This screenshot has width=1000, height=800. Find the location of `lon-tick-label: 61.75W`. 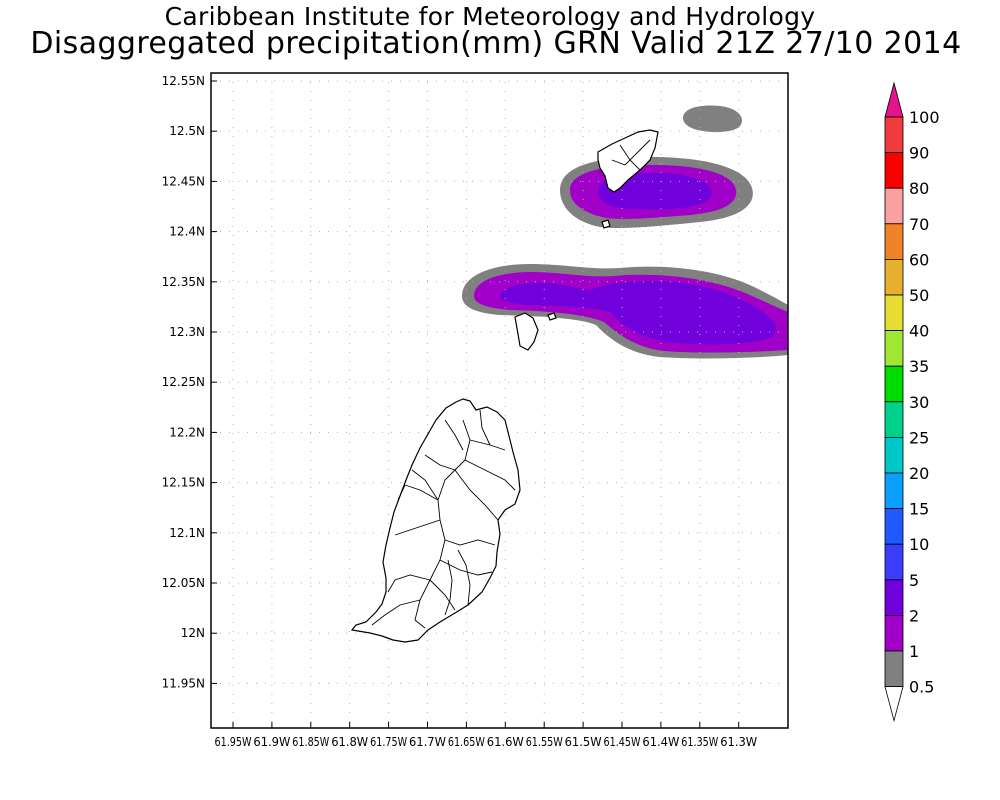

lon-tick-label: 61.75W is located at coordinates (388, 742).